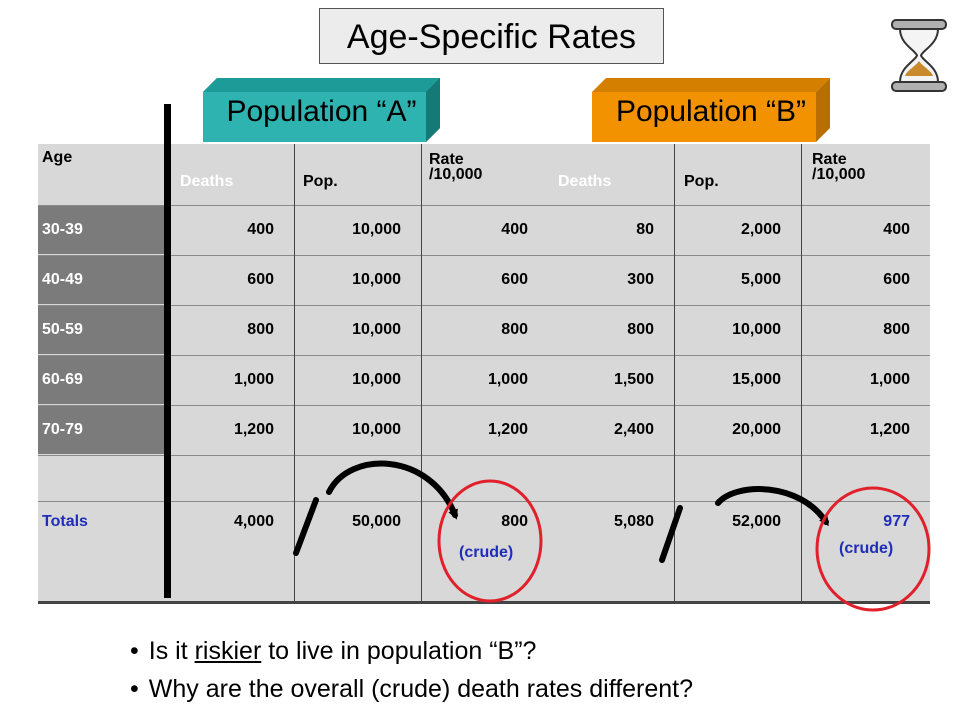  What do you see at coordinates (645, 229) in the screenshot?
I see `deaths-cell: 80` at bounding box center [645, 229].